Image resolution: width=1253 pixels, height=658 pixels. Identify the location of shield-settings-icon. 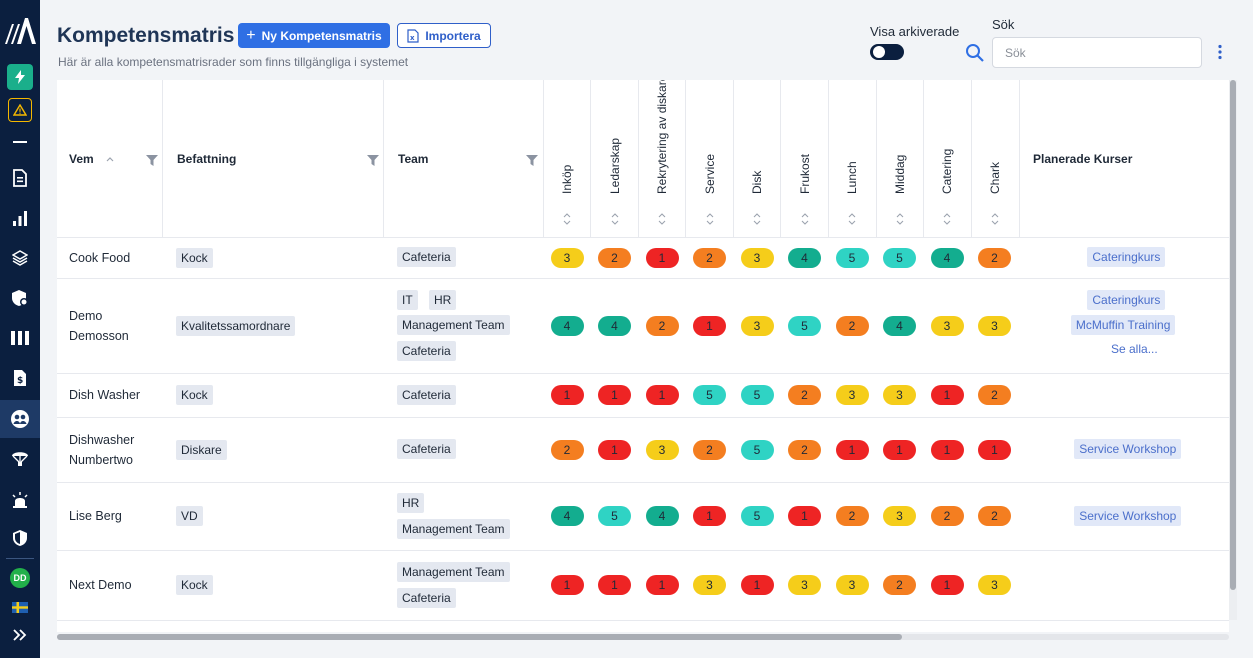
(20, 298).